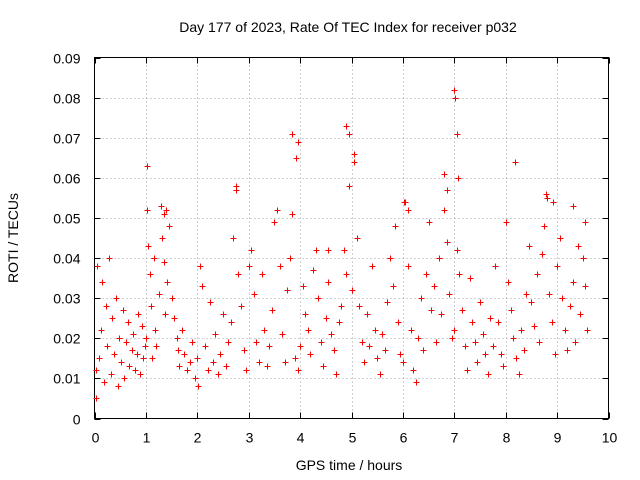 This screenshot has height=480, width=640. What do you see at coordinates (13, 238) in the screenshot?
I see `y-axis-label: ROTI / TECUs` at bounding box center [13, 238].